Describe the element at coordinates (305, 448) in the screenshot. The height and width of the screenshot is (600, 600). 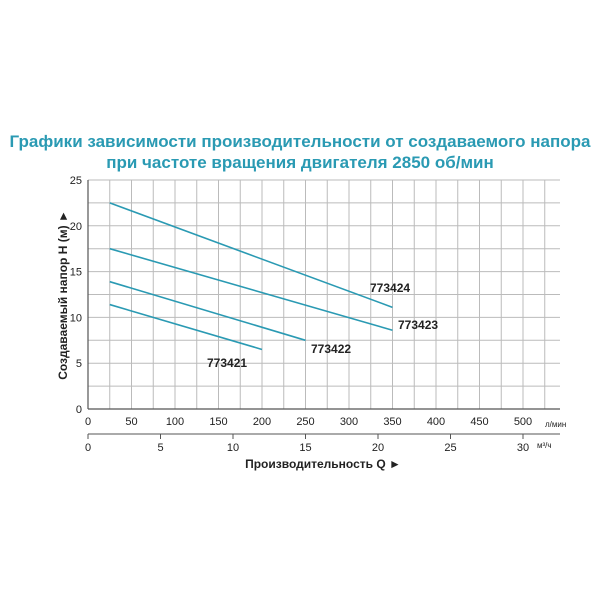
I see `x2-tick-label: 15` at that location.